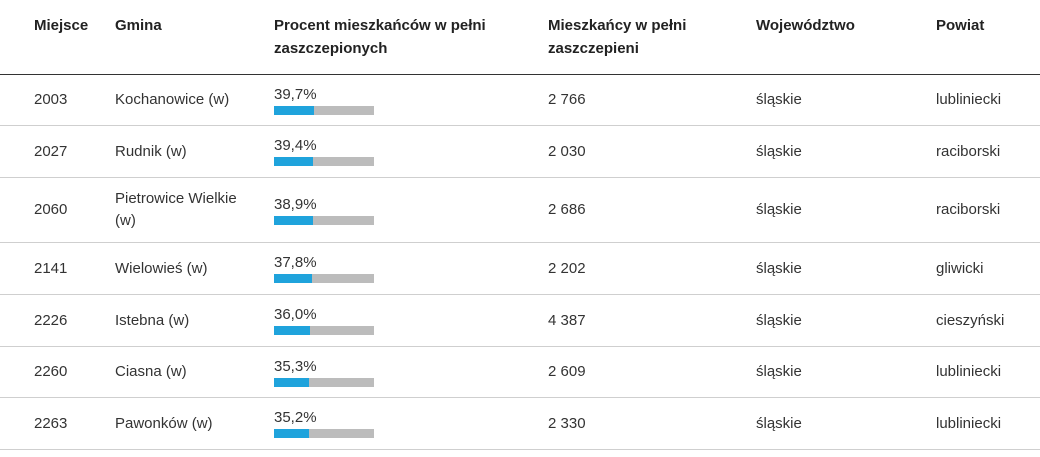 Image resolution: width=1040 pixels, height=457 pixels. Describe the element at coordinates (164, 423) in the screenshot. I see `gmina-cell: Pawonków (w)` at that location.